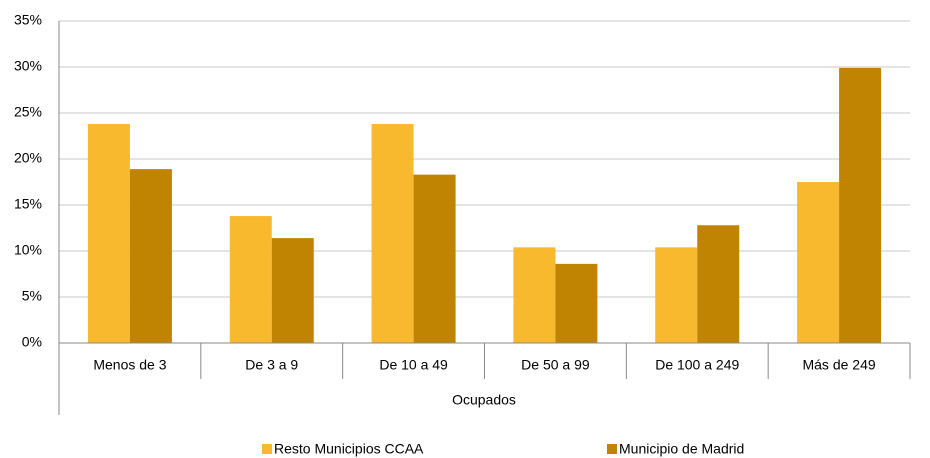  Describe the element at coordinates (484, 400) in the screenshot. I see `x-axis-label: Ocupados` at that location.